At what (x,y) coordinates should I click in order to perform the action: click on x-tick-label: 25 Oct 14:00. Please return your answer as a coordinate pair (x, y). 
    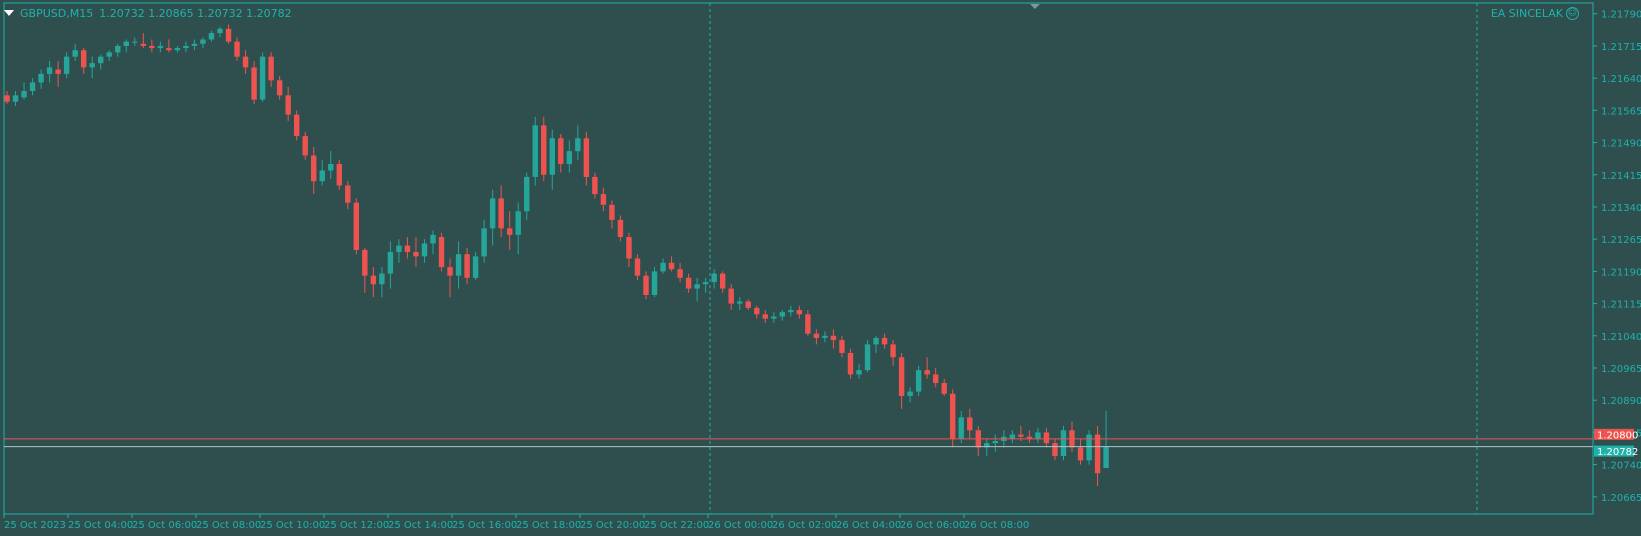
    Looking at the image, I should click on (420, 525).